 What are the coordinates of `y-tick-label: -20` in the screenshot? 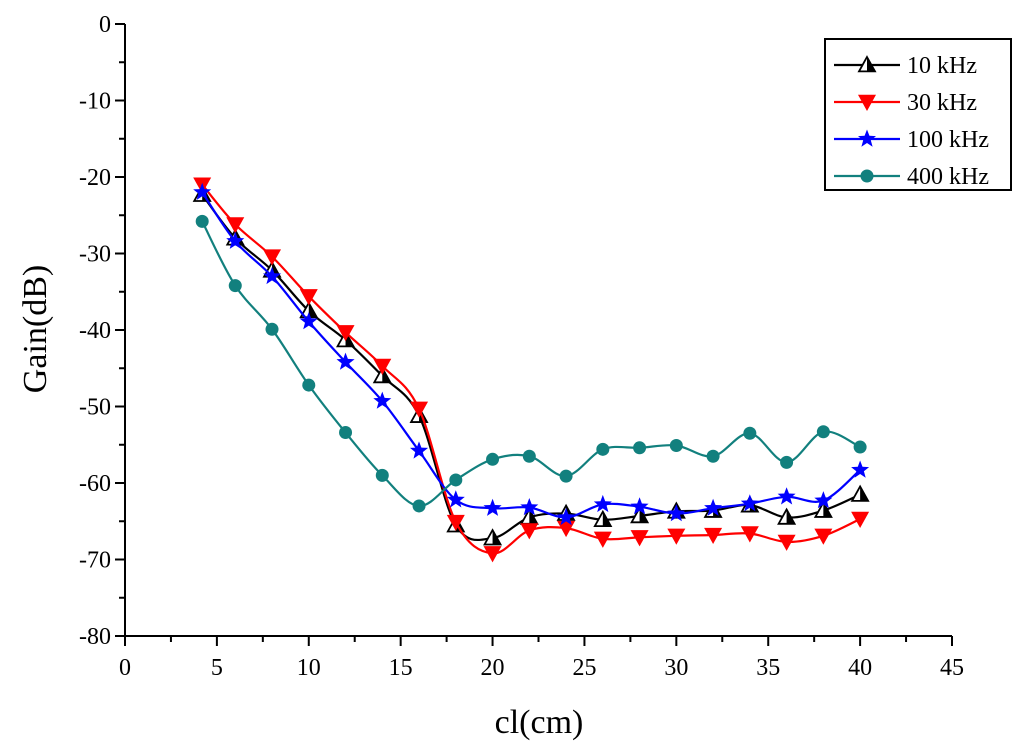 It's located at (95, 178).